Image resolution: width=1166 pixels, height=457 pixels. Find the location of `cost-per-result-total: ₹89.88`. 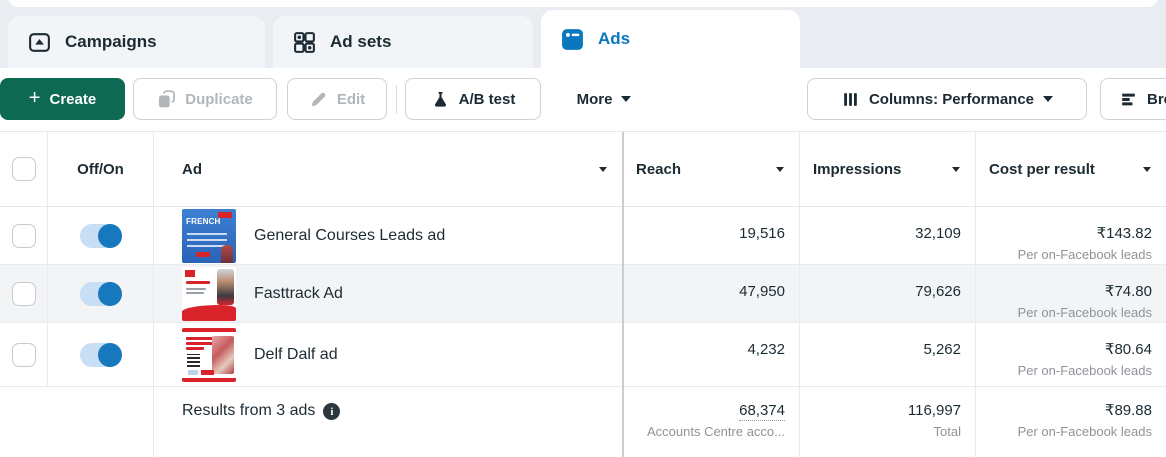

cost-per-result-total: ₹89.88 is located at coordinates (1128, 410).